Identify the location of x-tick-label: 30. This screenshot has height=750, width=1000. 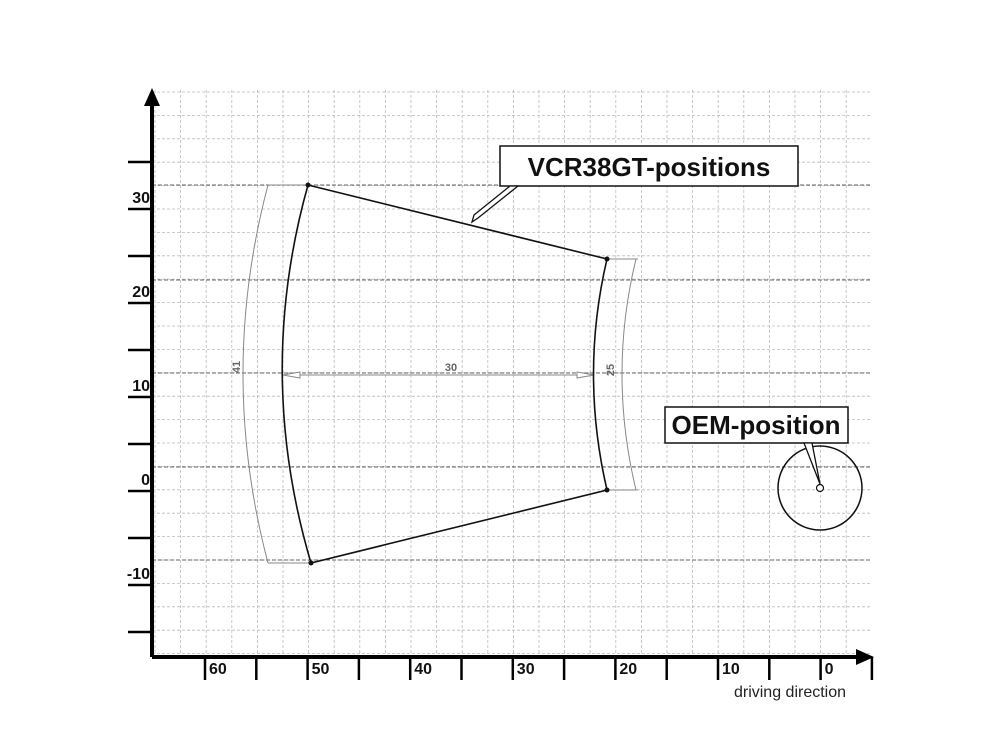
(526, 669).